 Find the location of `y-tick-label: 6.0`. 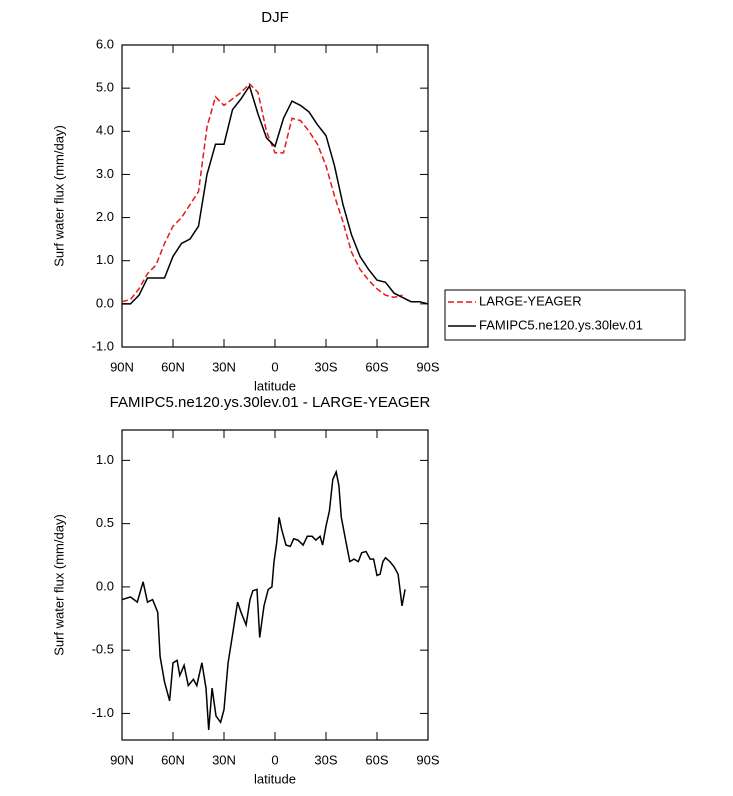

y-tick-label: 6.0 is located at coordinates (105, 43).